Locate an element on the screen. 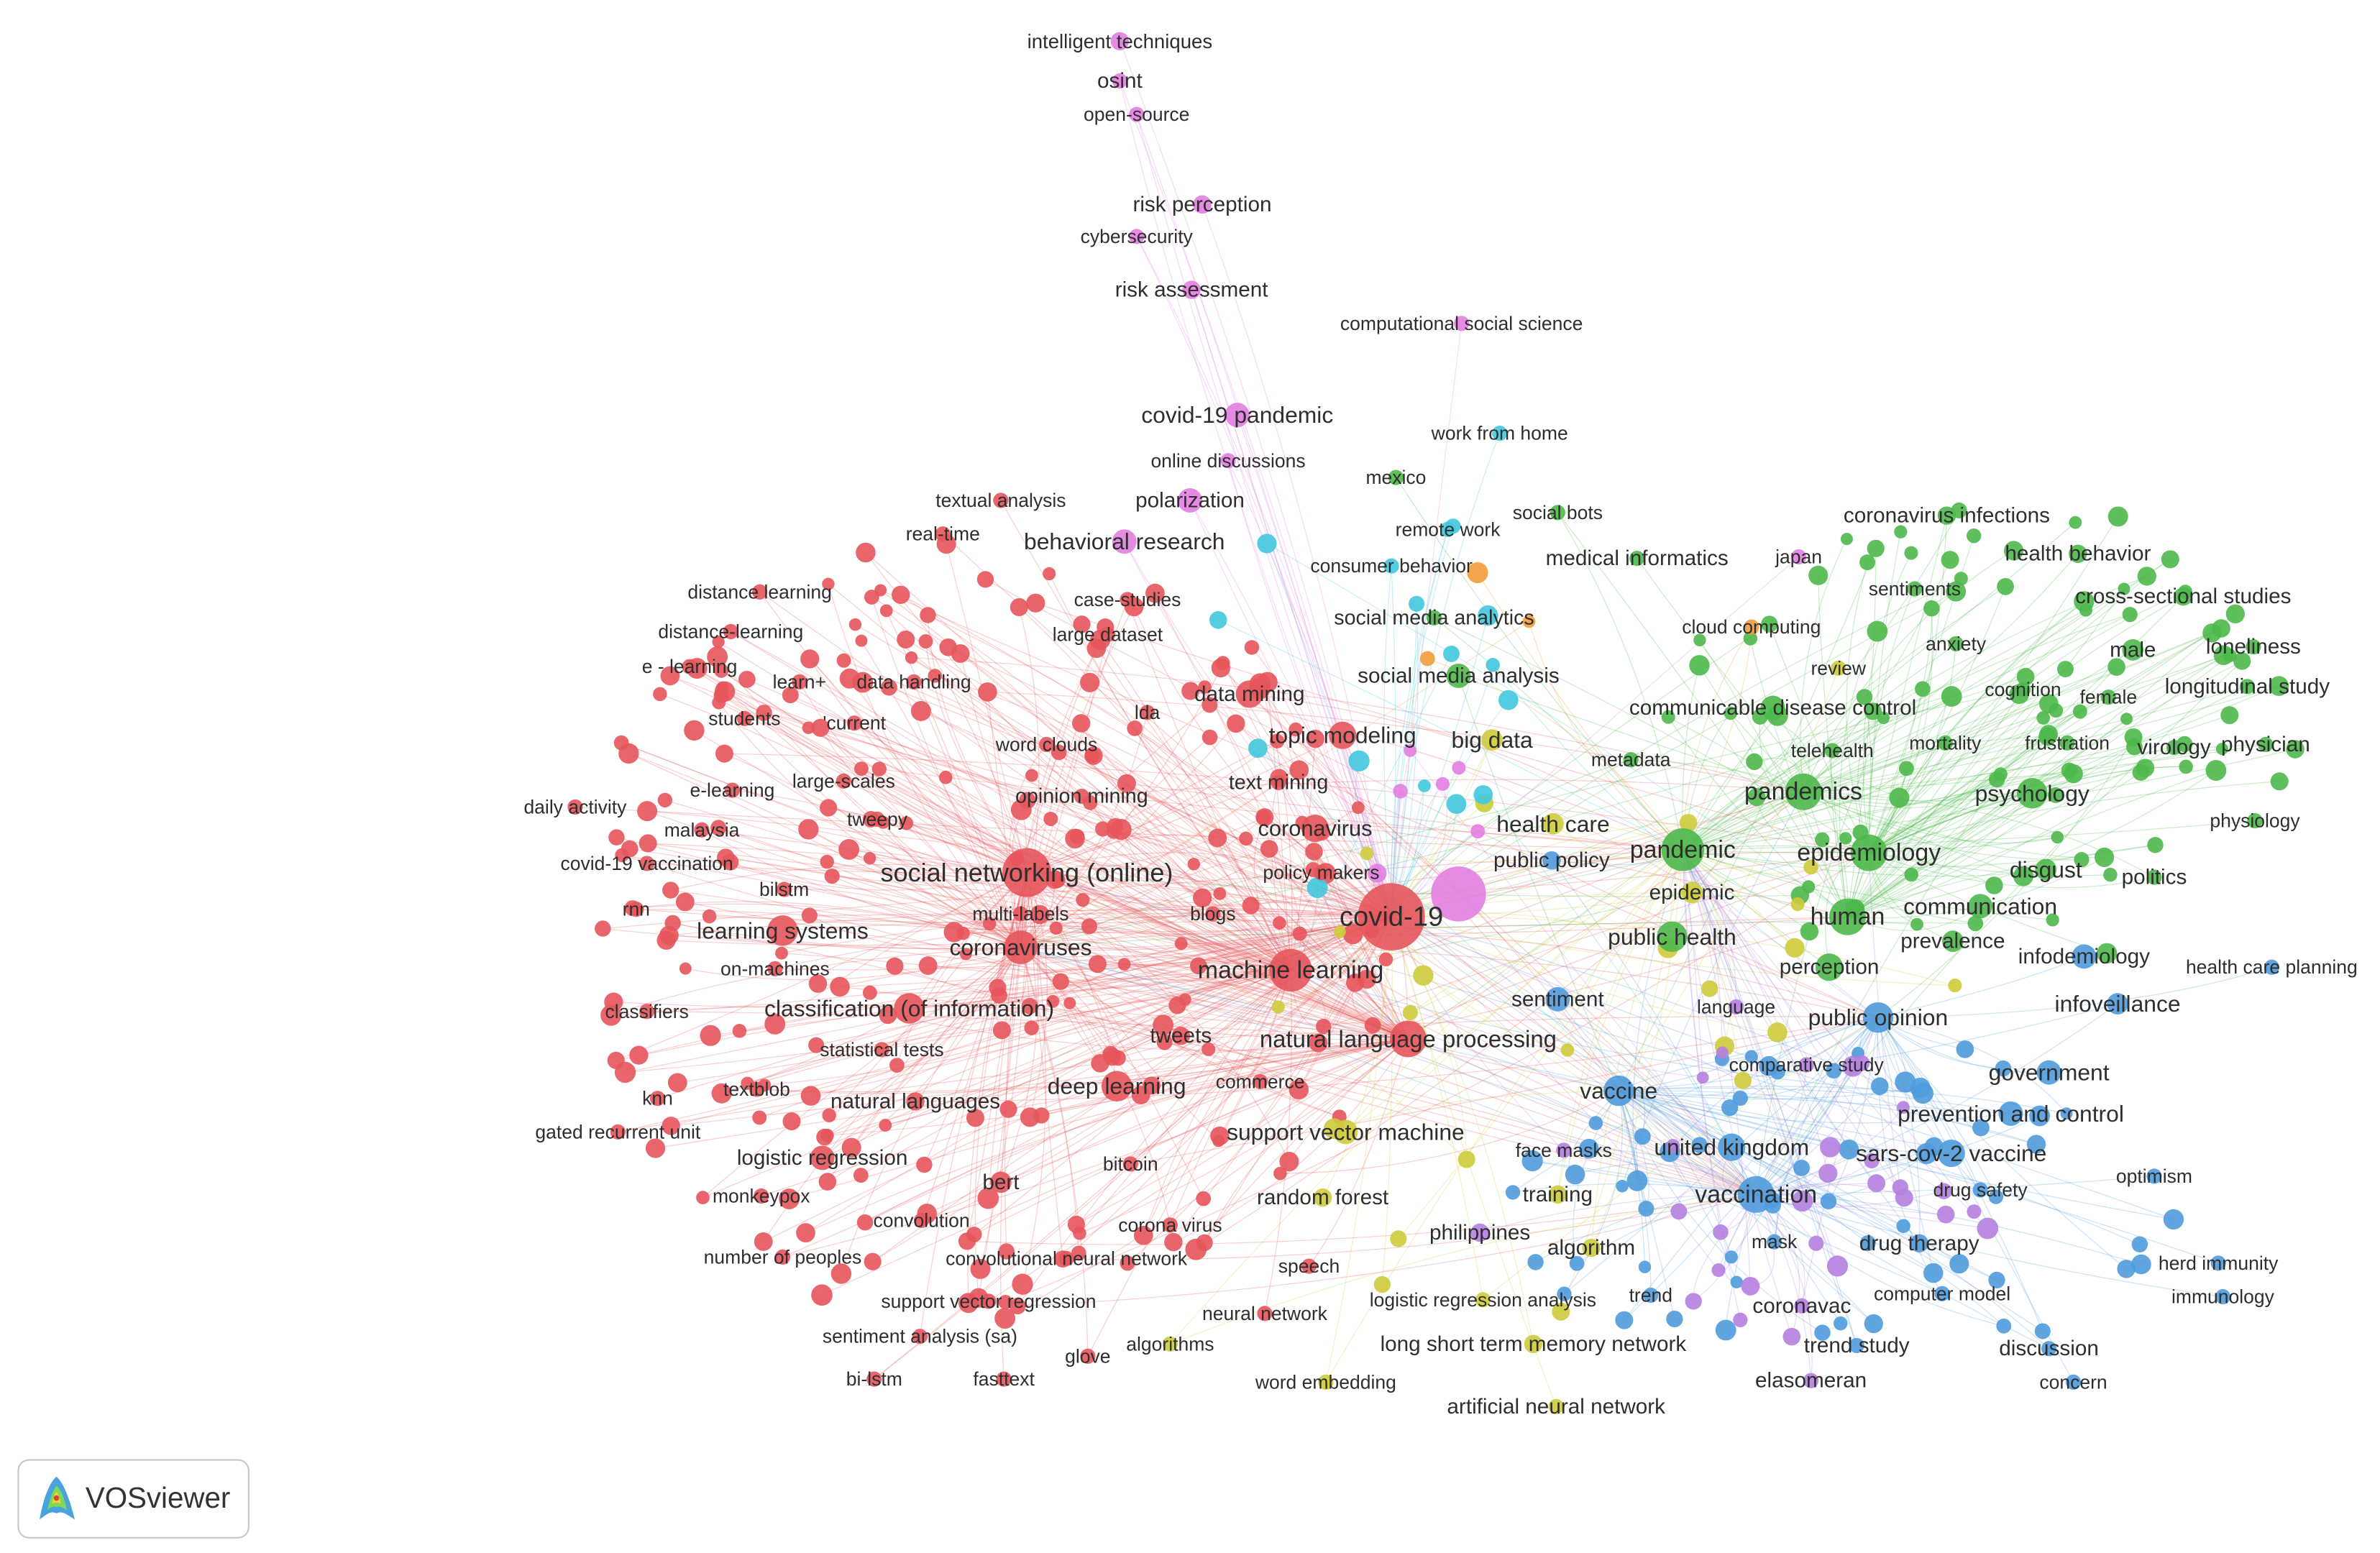  node-label: text mining is located at coordinates (1278, 782).